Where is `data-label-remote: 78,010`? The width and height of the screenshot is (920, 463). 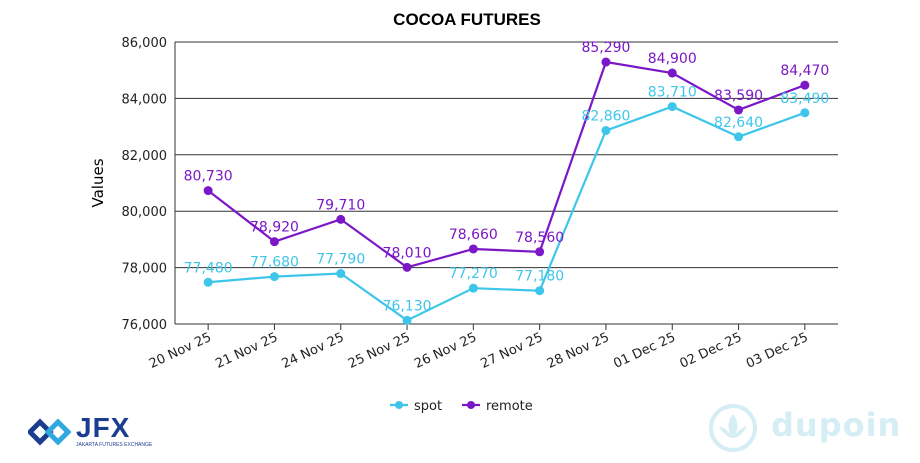
data-label-remote: 78,010 is located at coordinates (407, 253).